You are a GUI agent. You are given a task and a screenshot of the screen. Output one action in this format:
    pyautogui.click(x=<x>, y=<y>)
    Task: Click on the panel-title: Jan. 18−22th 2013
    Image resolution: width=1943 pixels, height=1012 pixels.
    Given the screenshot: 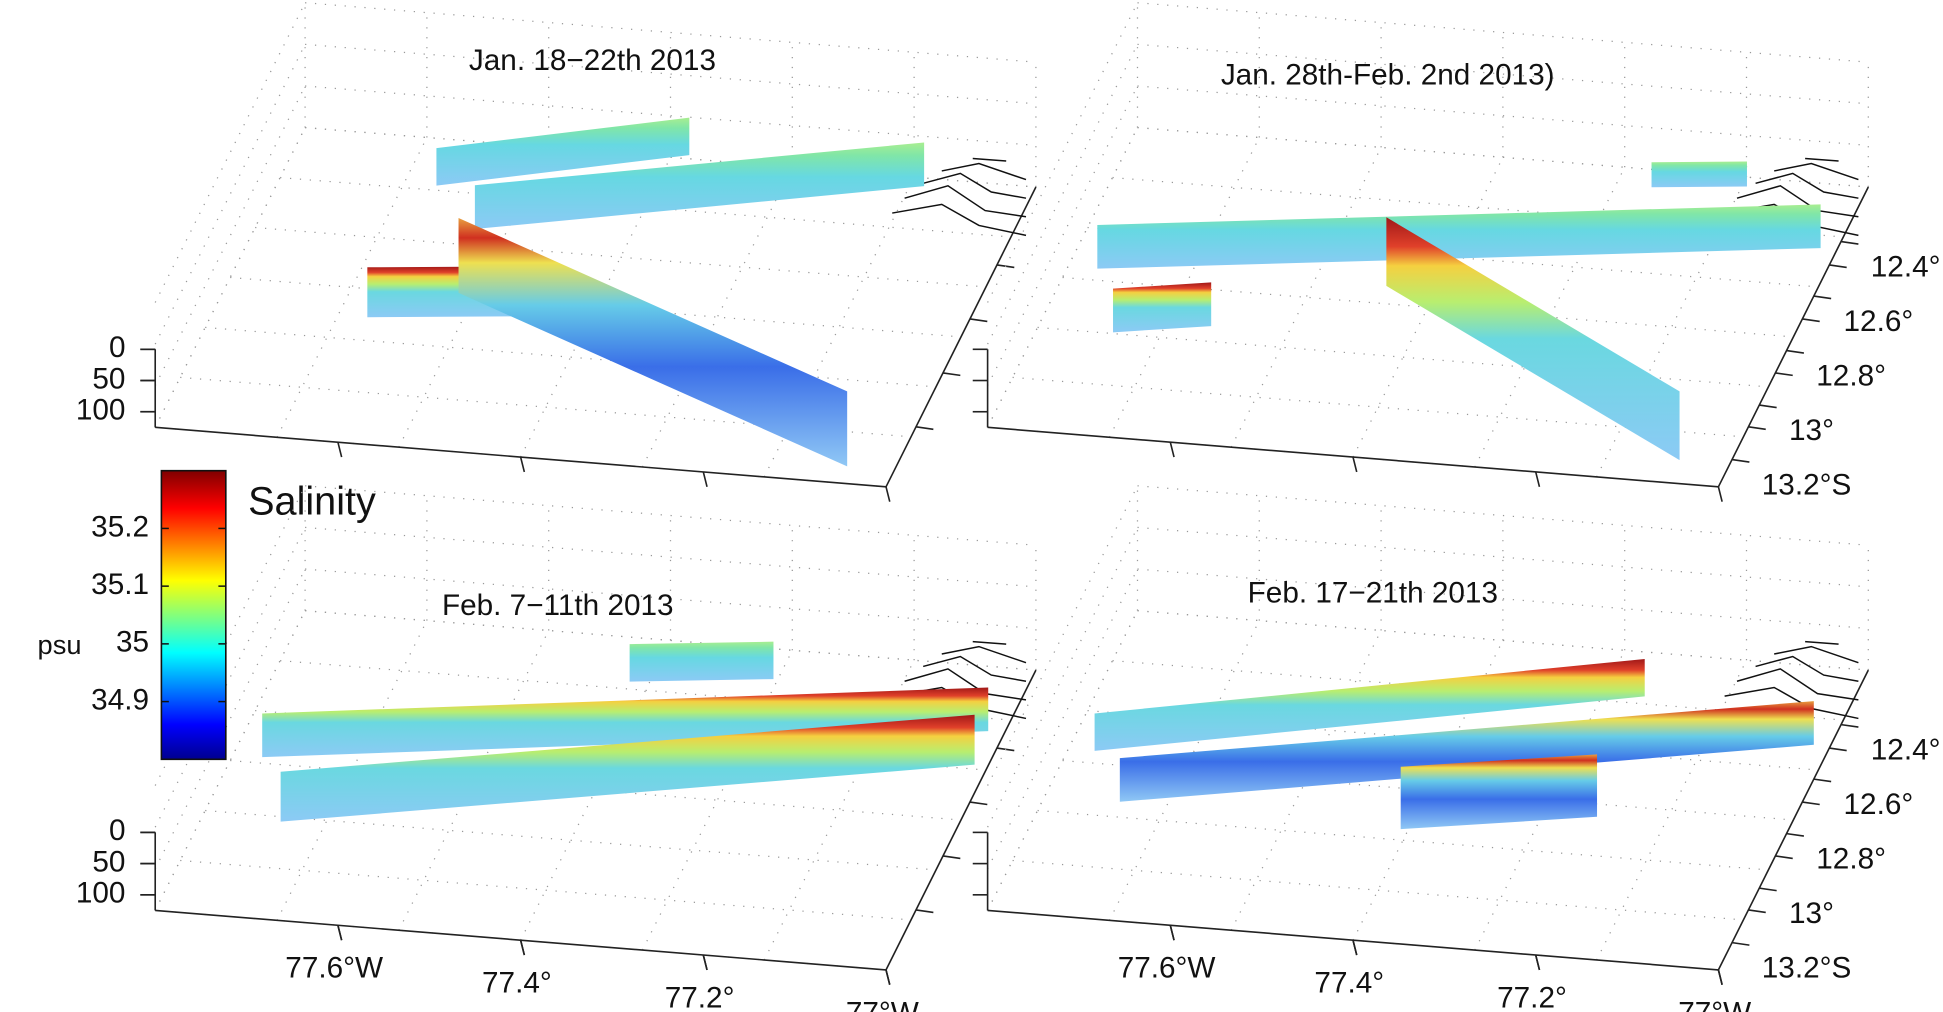 What is the action you would take?
    pyautogui.click(x=592, y=60)
    